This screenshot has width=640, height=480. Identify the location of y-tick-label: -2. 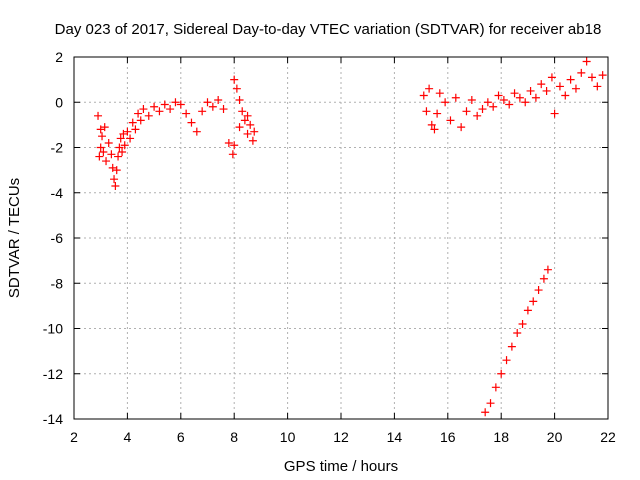
(57, 148).